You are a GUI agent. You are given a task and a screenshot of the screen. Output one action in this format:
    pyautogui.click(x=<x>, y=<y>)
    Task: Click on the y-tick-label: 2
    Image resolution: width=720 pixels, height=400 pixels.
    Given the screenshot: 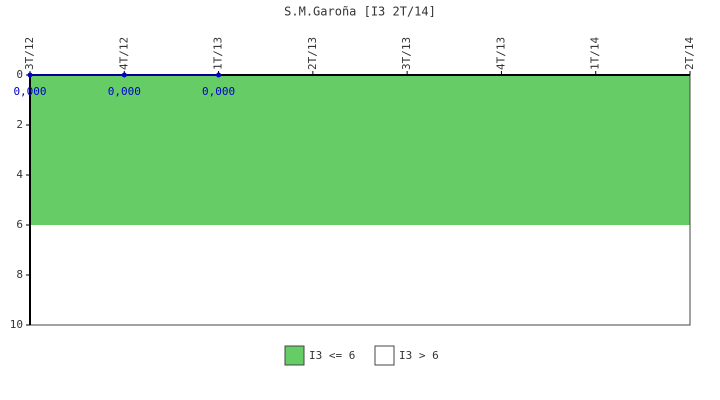 What is the action you would take?
    pyautogui.click(x=19, y=124)
    